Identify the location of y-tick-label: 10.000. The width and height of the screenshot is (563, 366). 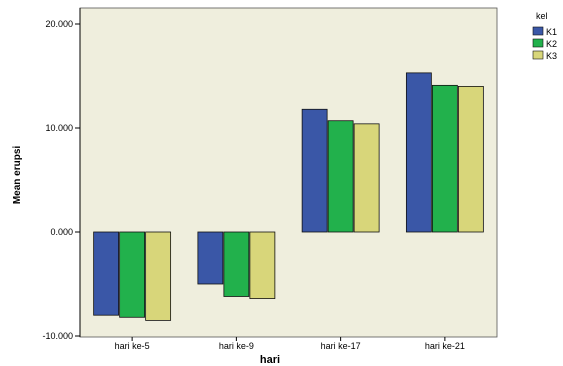
(59, 128).